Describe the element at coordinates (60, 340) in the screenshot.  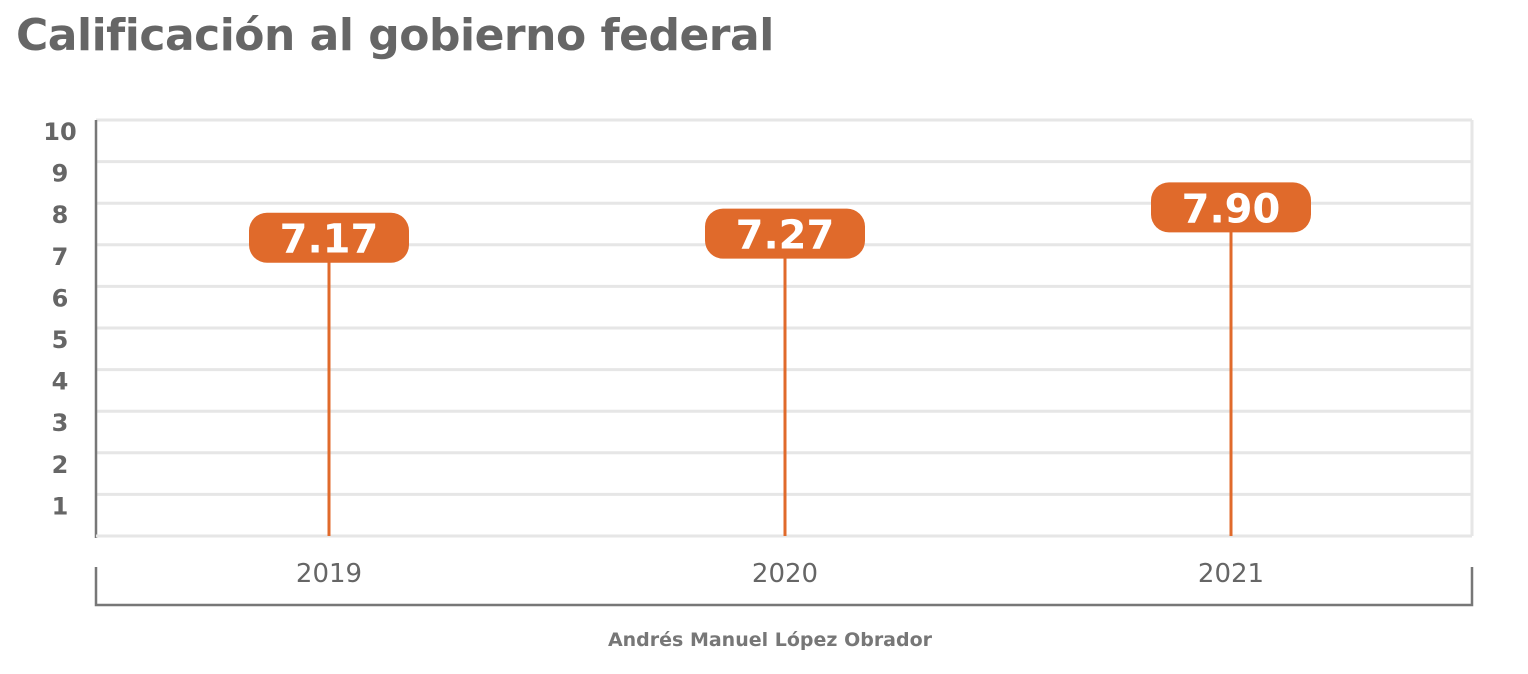
I see `y-tick-label: 5` at that location.